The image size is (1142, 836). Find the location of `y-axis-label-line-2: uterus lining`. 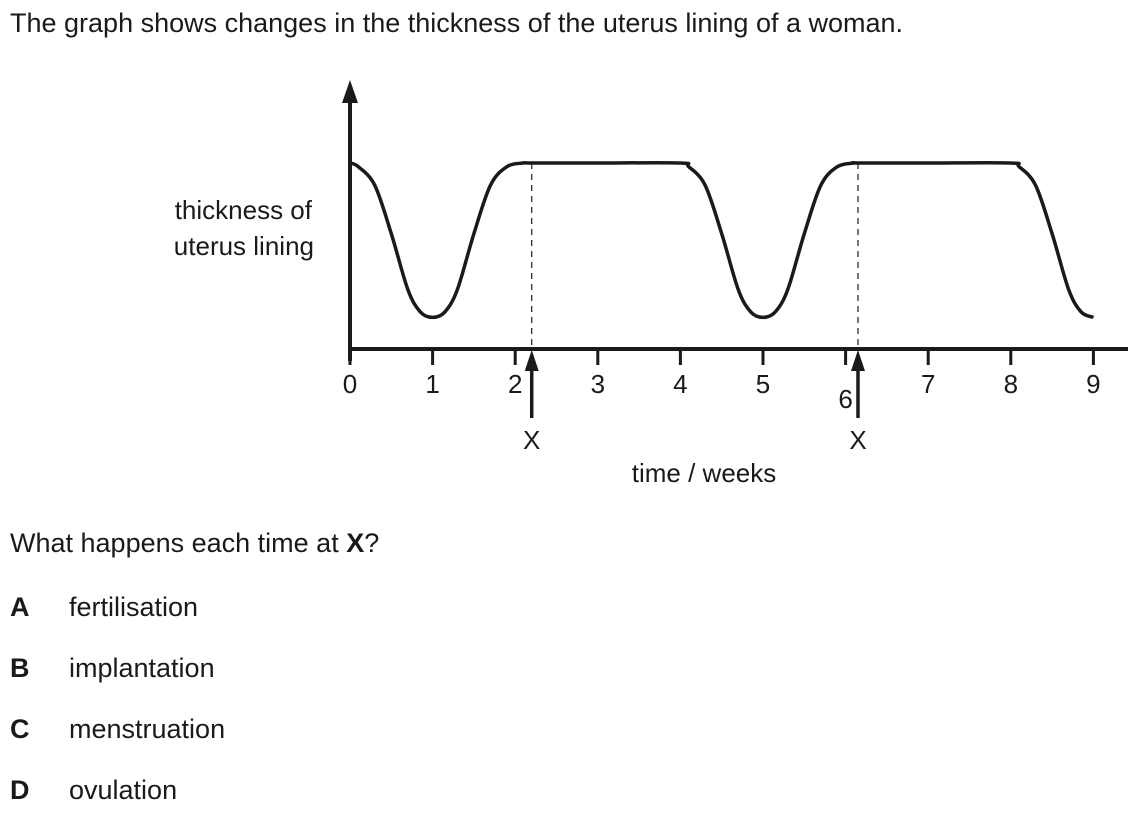

y-axis-label-line-2: uterus lining is located at coordinates (244, 246).